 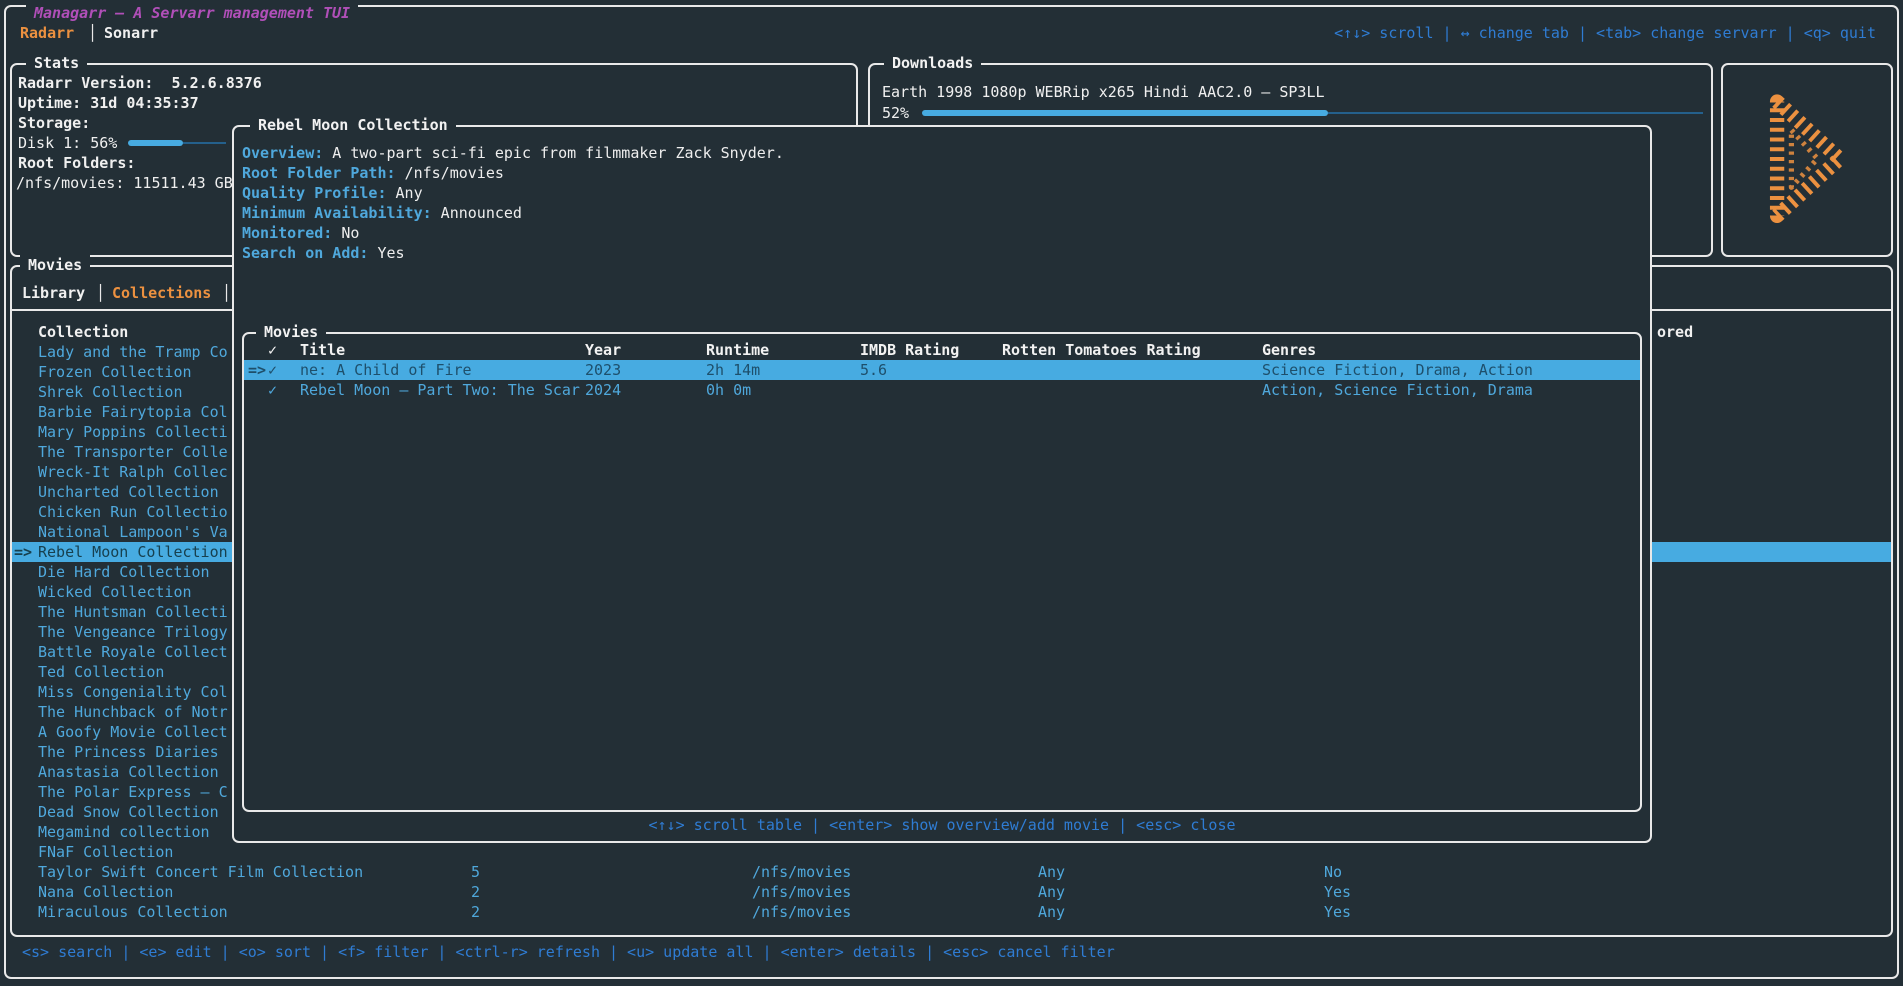 What do you see at coordinates (951, 792) in the screenshot?
I see `collection-row: The Polar Express – C` at bounding box center [951, 792].